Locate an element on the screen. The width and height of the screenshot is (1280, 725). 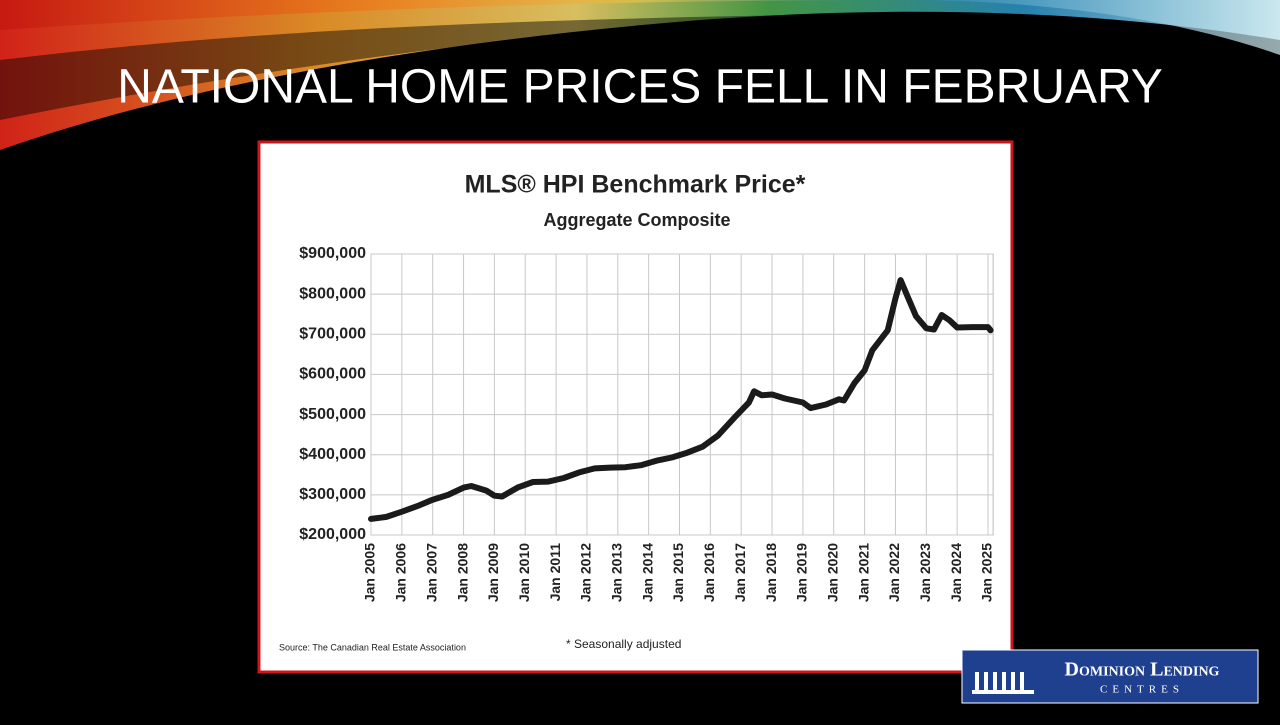
logo-icon is located at coordinates (1003, 683).